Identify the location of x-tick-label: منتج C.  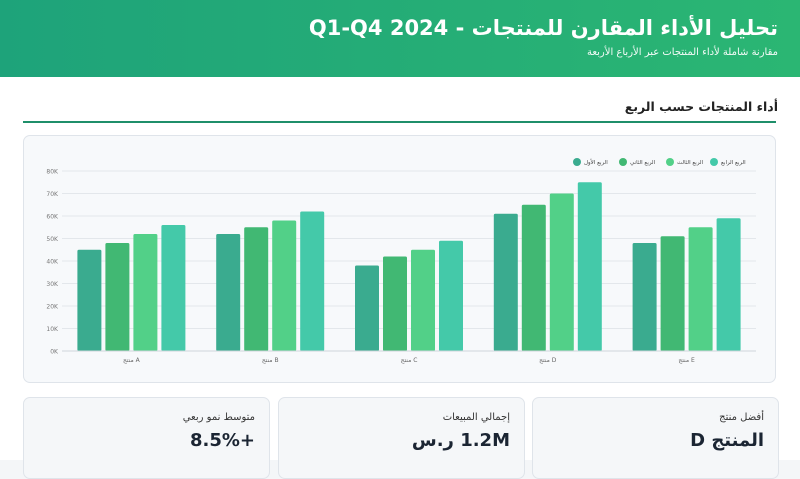
(409, 360).